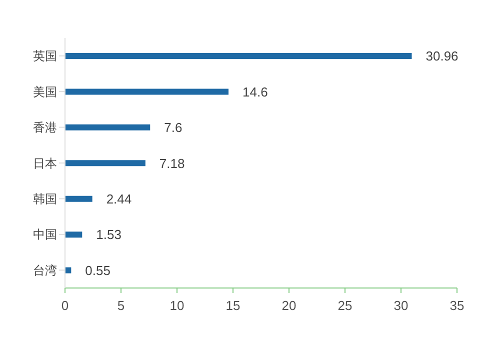 The width and height of the screenshot is (500, 362). What do you see at coordinates (177, 306) in the screenshot?
I see `x-tick-label: 10` at bounding box center [177, 306].